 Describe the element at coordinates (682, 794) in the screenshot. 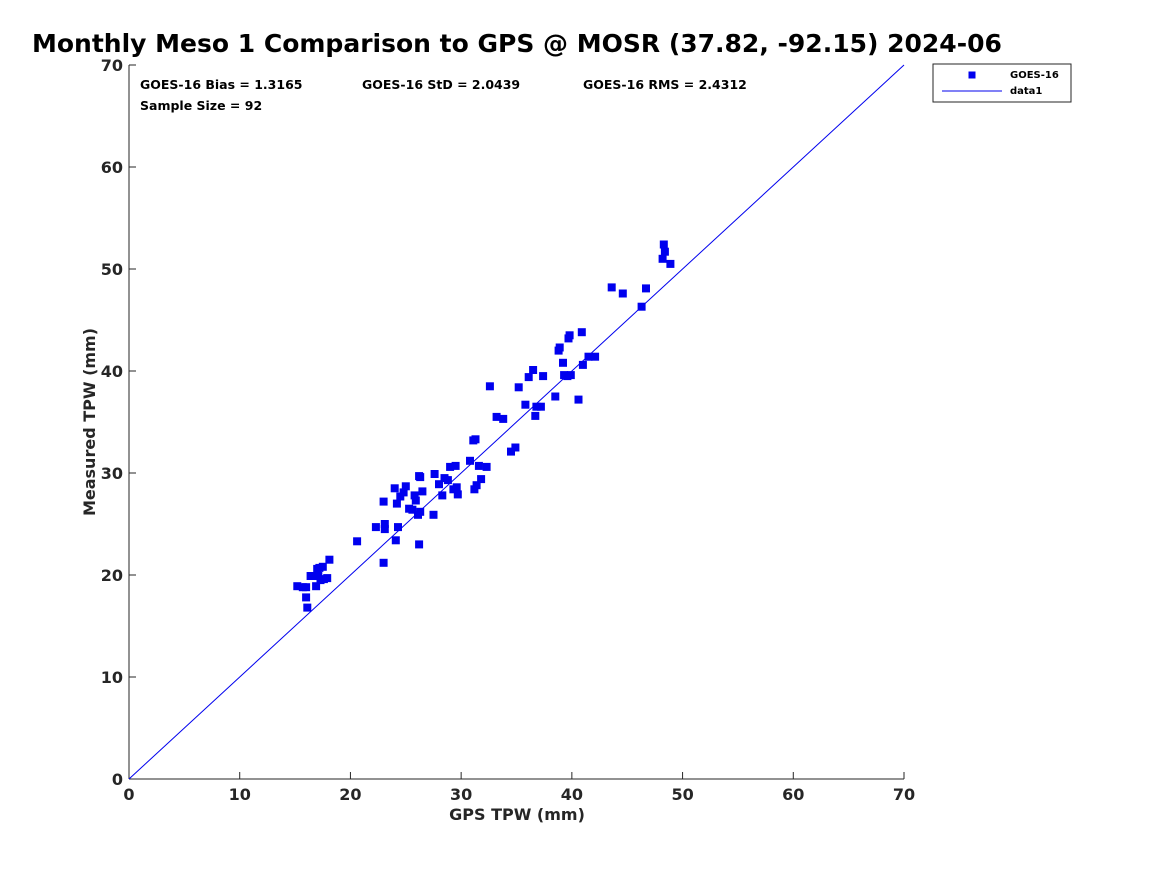

I see `x-tick-label: 50` at that location.